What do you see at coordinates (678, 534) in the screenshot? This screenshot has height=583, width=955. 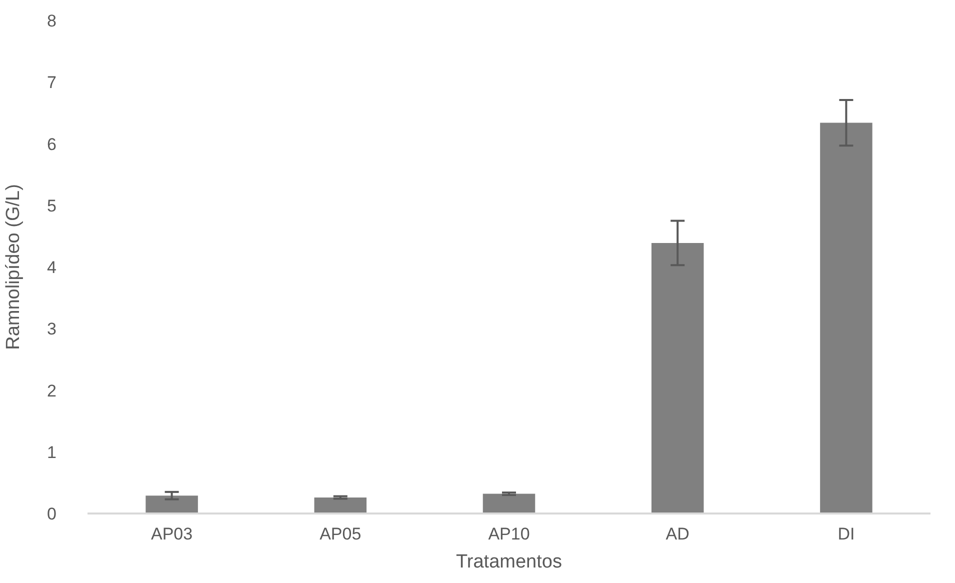 I see `x-tick-label: AD` at bounding box center [678, 534].